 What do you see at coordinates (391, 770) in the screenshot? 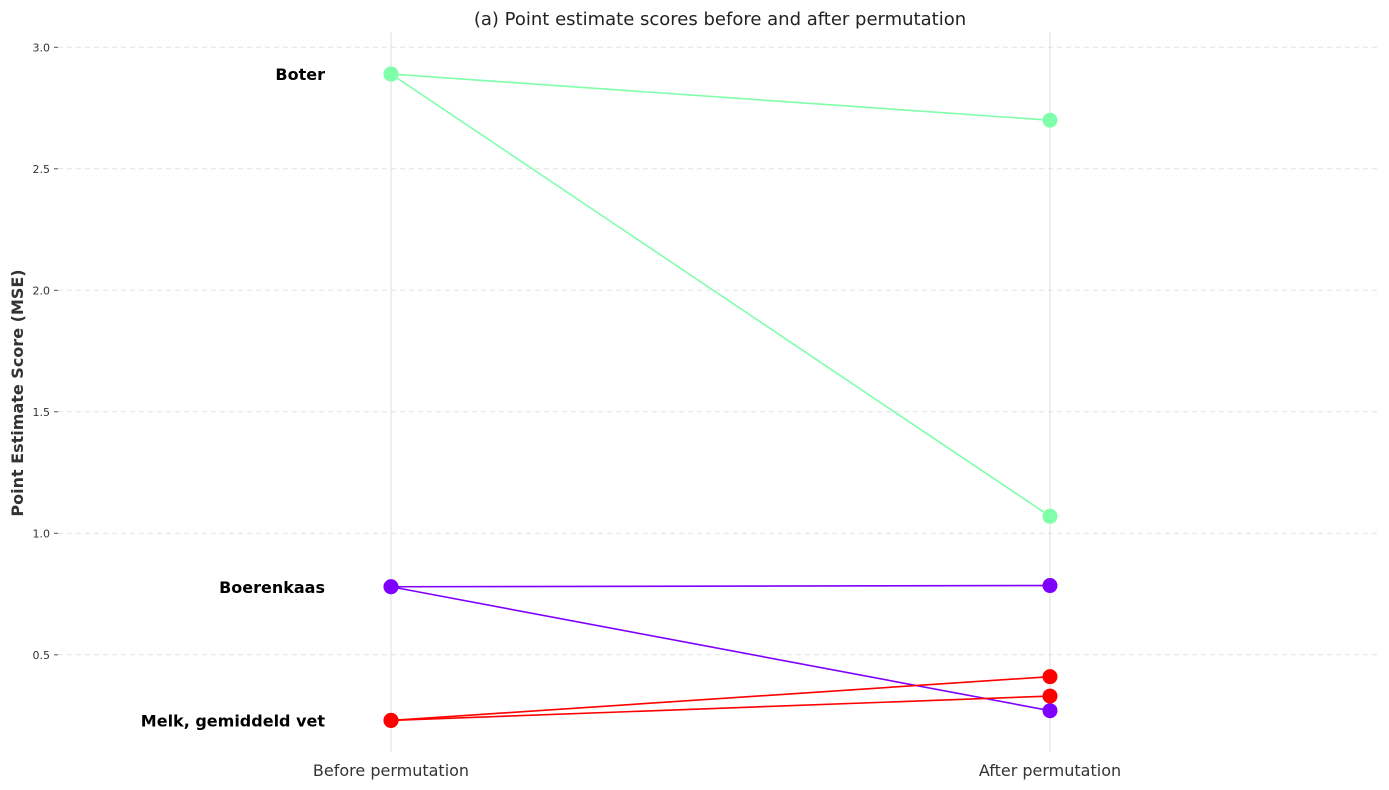
I see `x-tick-label: Before permutation` at bounding box center [391, 770].